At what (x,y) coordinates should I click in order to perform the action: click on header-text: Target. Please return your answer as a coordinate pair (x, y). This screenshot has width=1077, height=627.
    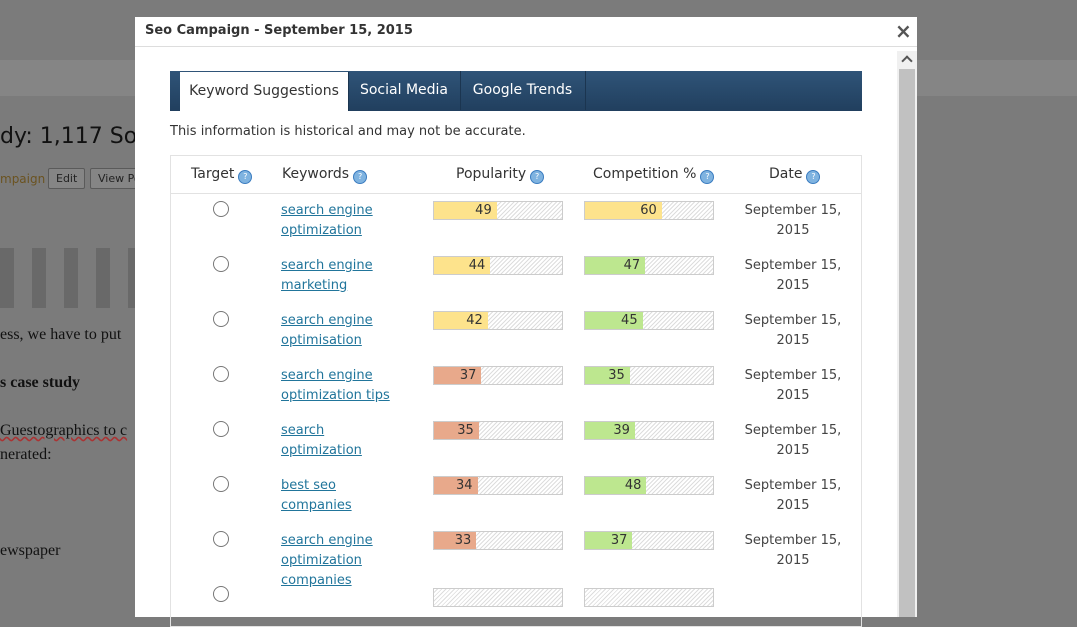
    Looking at the image, I should click on (213, 174).